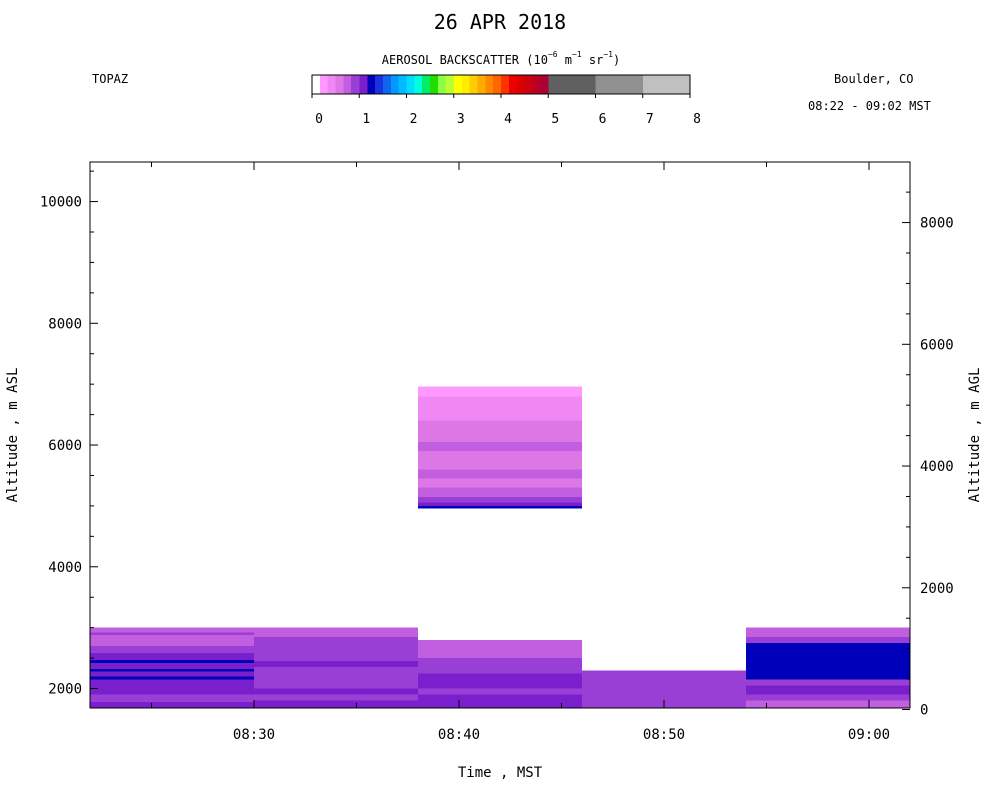  Describe the element at coordinates (603, 119) in the screenshot. I see `colorbar-tick-label: 6` at that location.